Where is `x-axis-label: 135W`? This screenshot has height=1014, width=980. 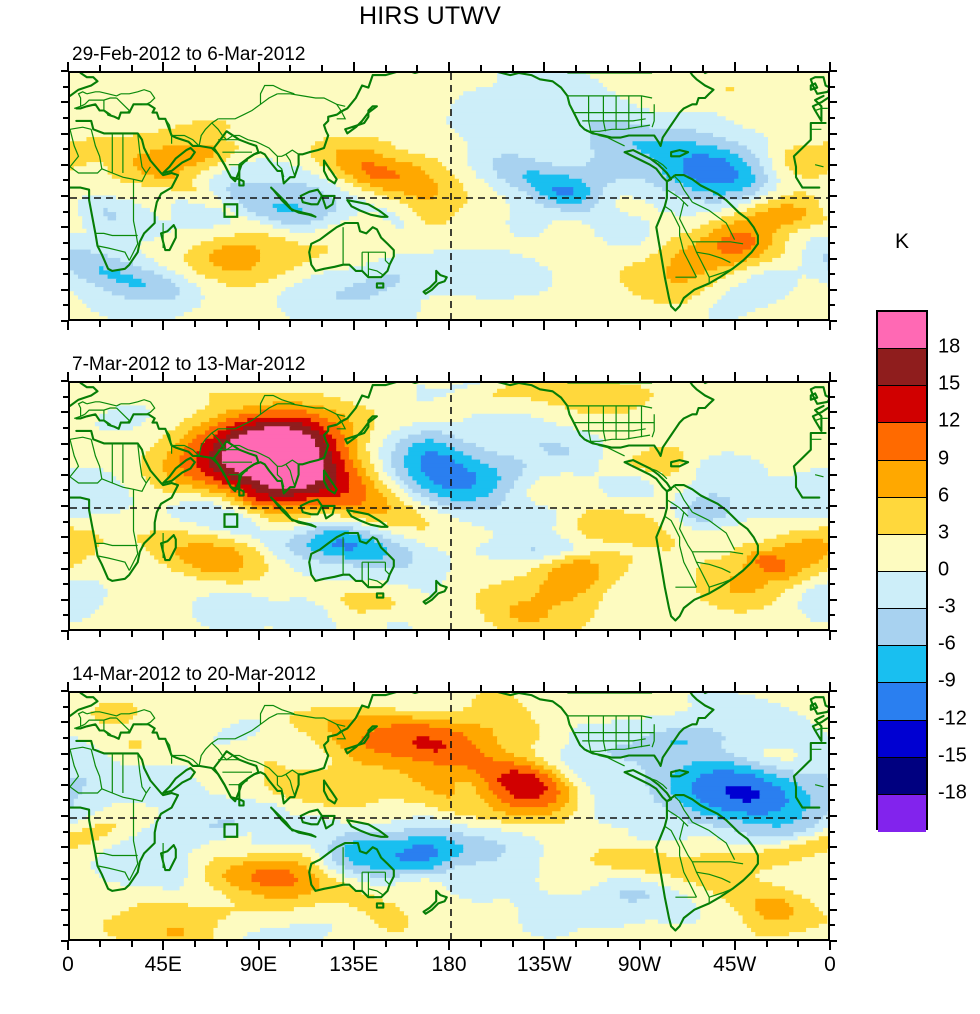 x-axis-label: 135W is located at coordinates (544, 964).